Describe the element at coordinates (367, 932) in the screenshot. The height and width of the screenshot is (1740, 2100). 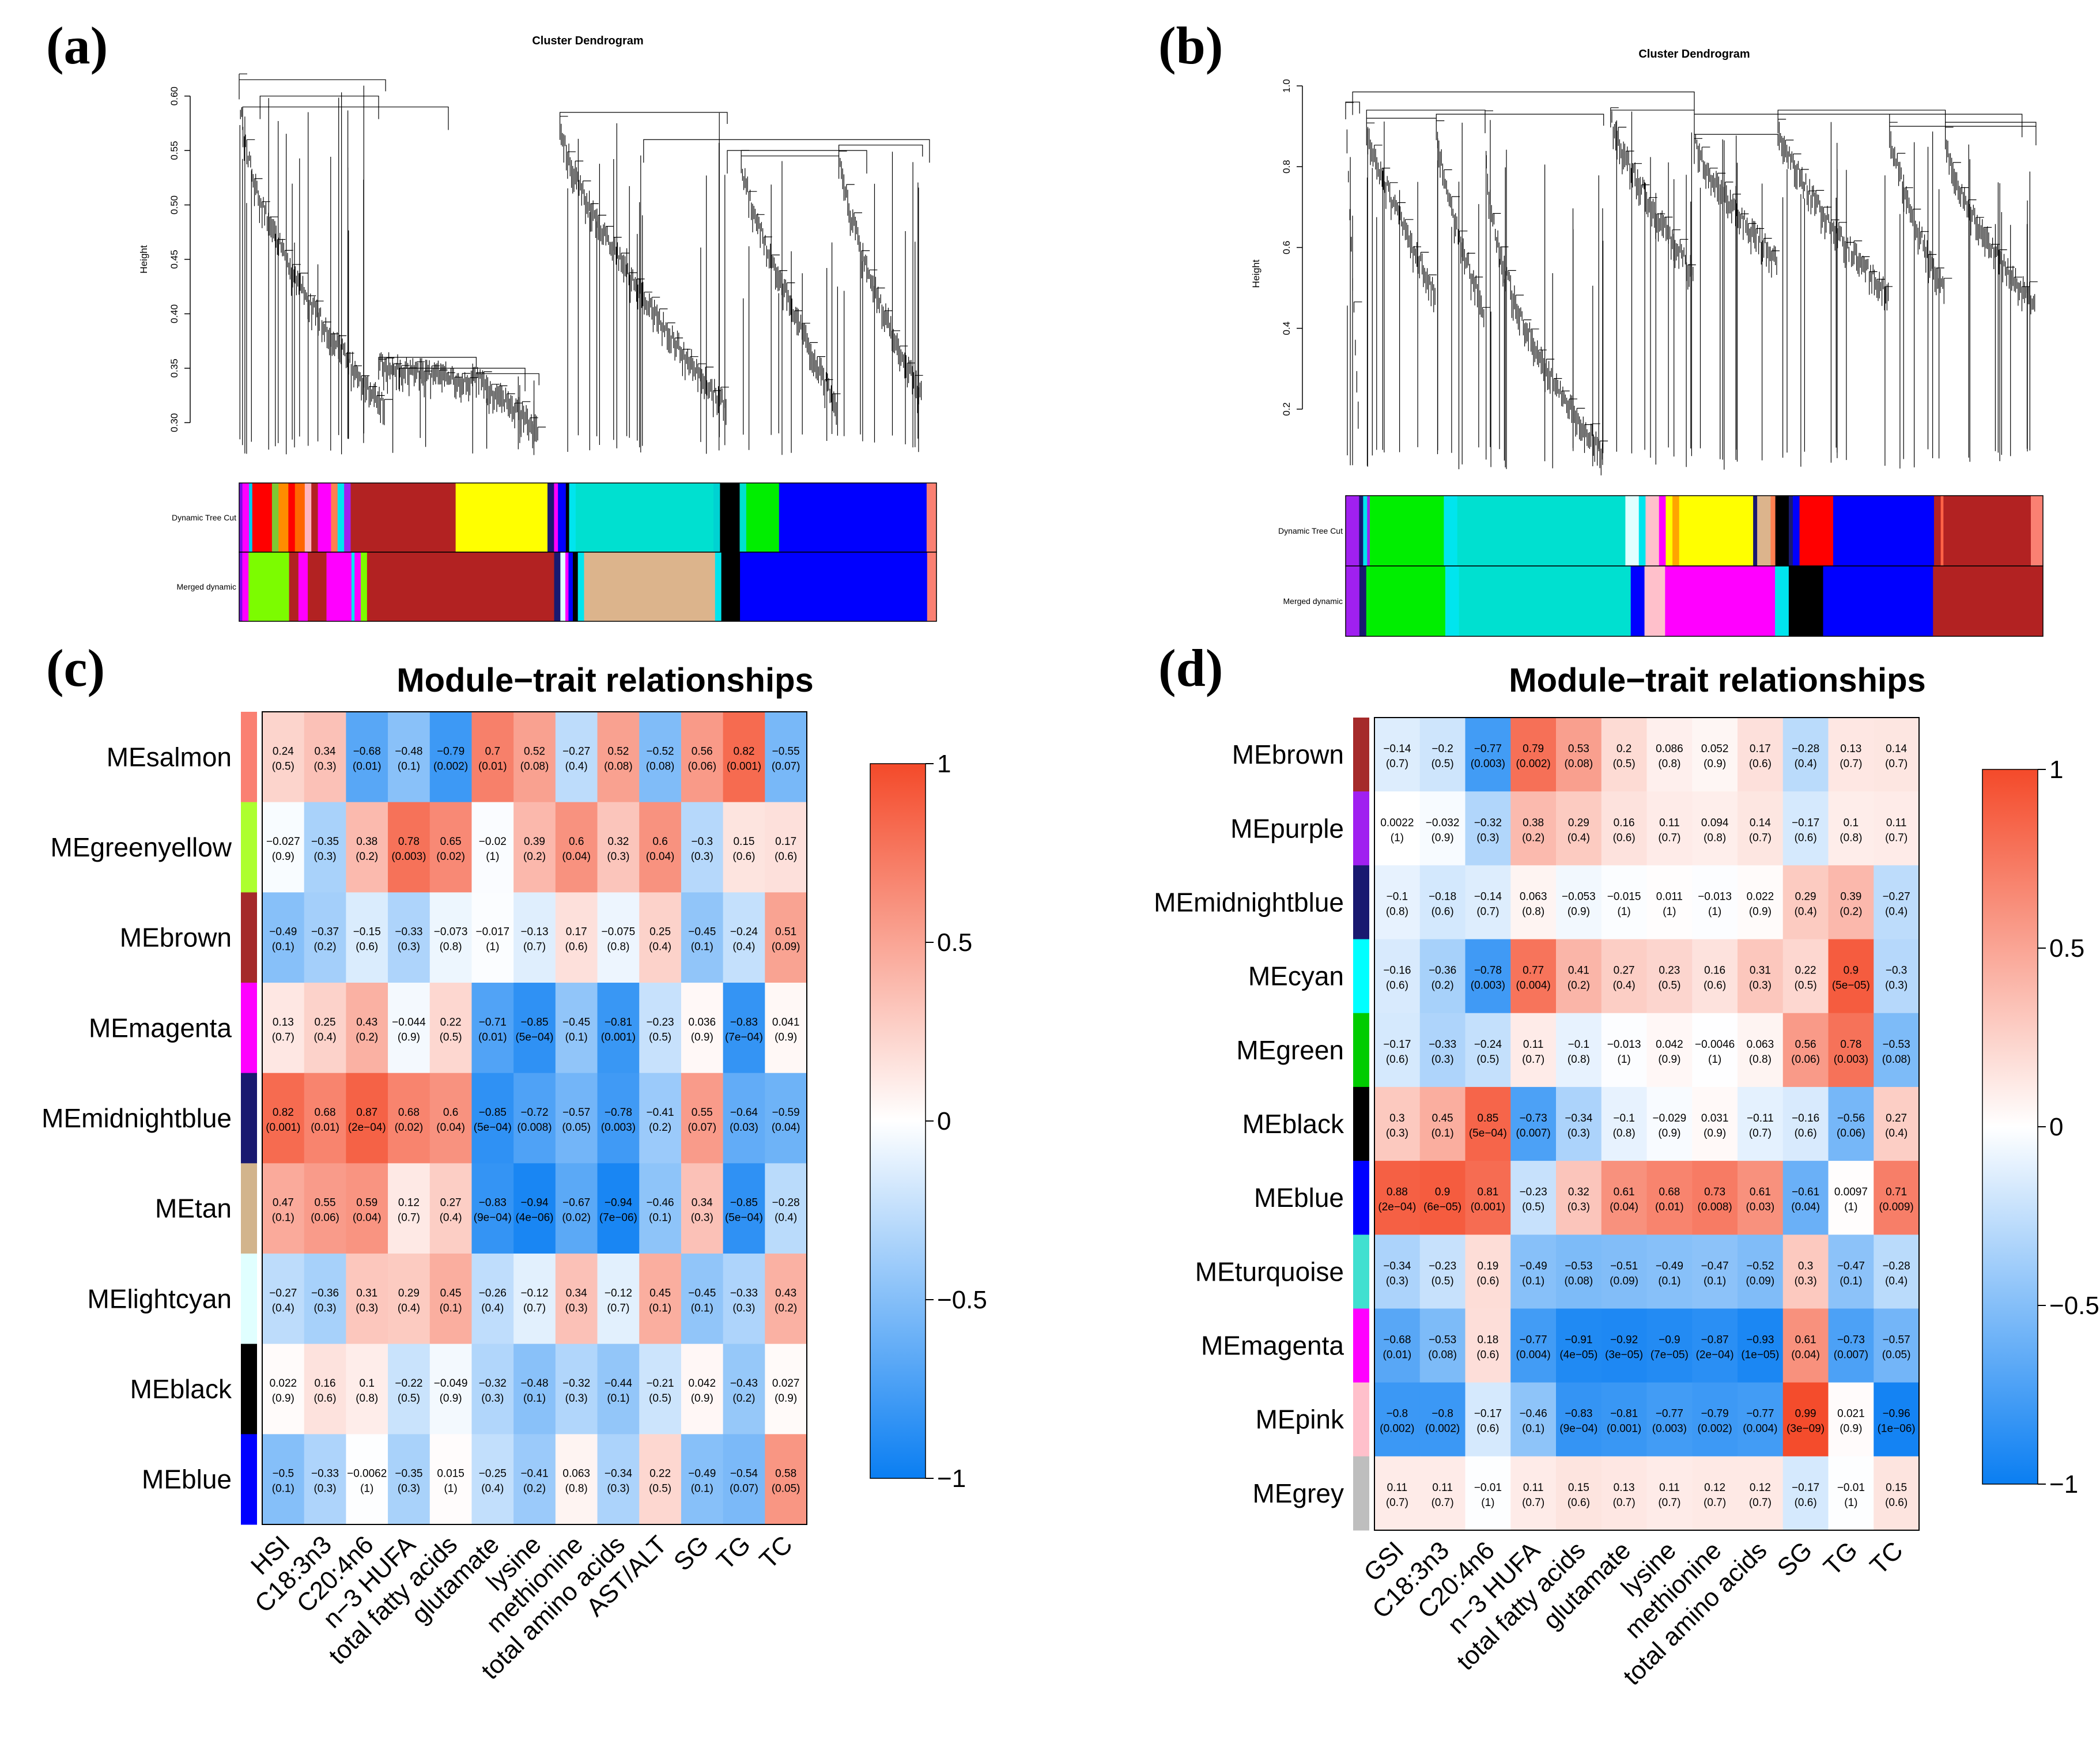
I see `cell-correlation: −0.15` at that location.